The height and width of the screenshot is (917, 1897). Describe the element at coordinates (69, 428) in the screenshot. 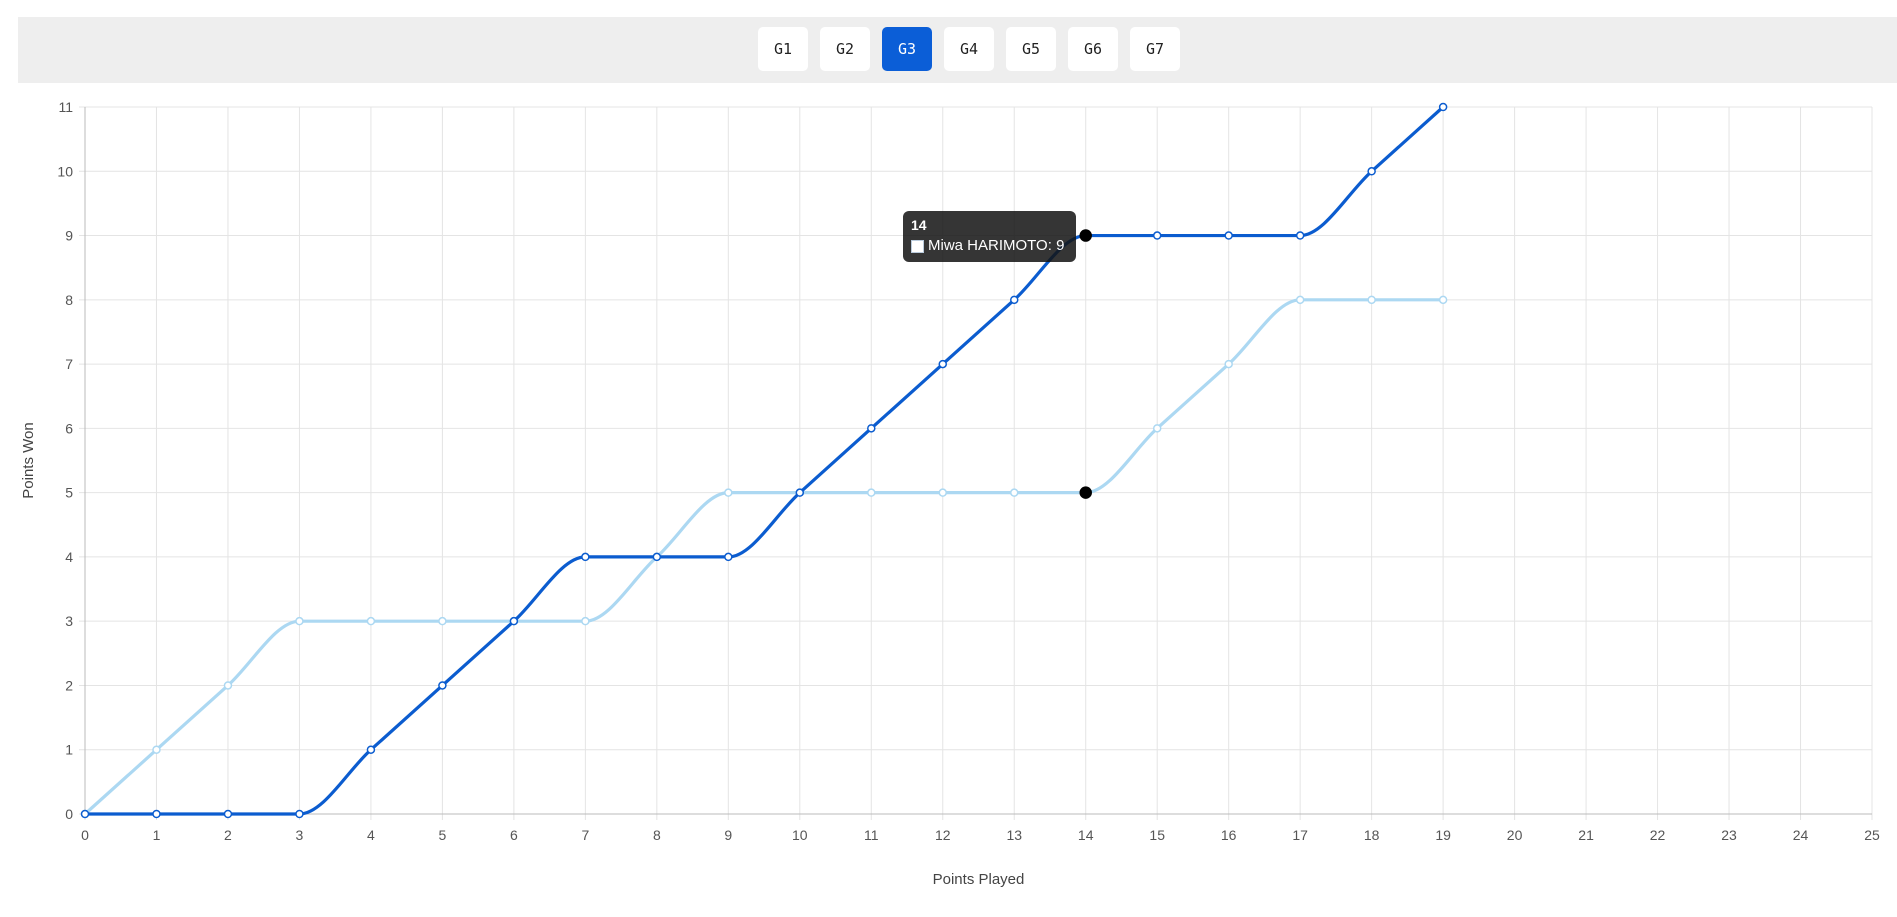

I see `y-tick-label: 6` at that location.